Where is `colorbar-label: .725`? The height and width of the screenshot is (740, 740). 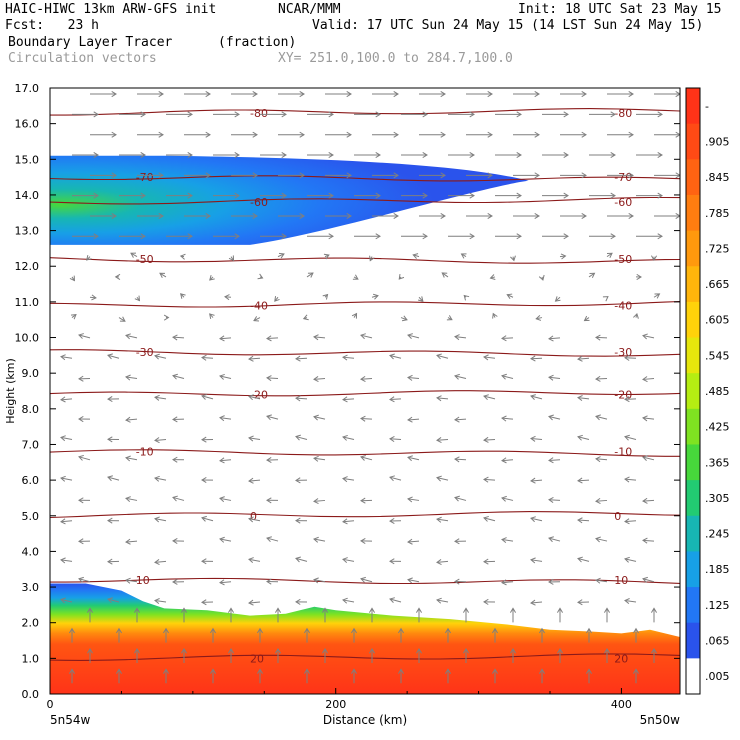
colorbar-label: .725 is located at coordinates (717, 248).